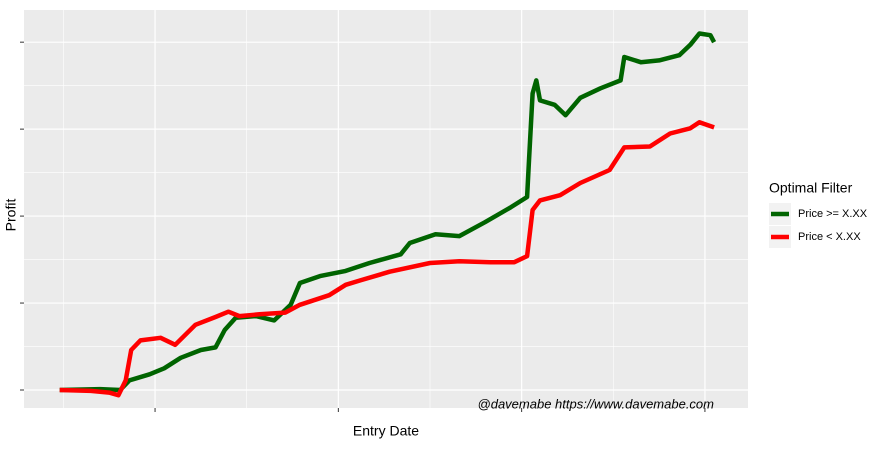 This screenshot has height=452, width=873. What do you see at coordinates (811, 188) in the screenshot?
I see `legend-title: Optimal Filter` at bounding box center [811, 188].